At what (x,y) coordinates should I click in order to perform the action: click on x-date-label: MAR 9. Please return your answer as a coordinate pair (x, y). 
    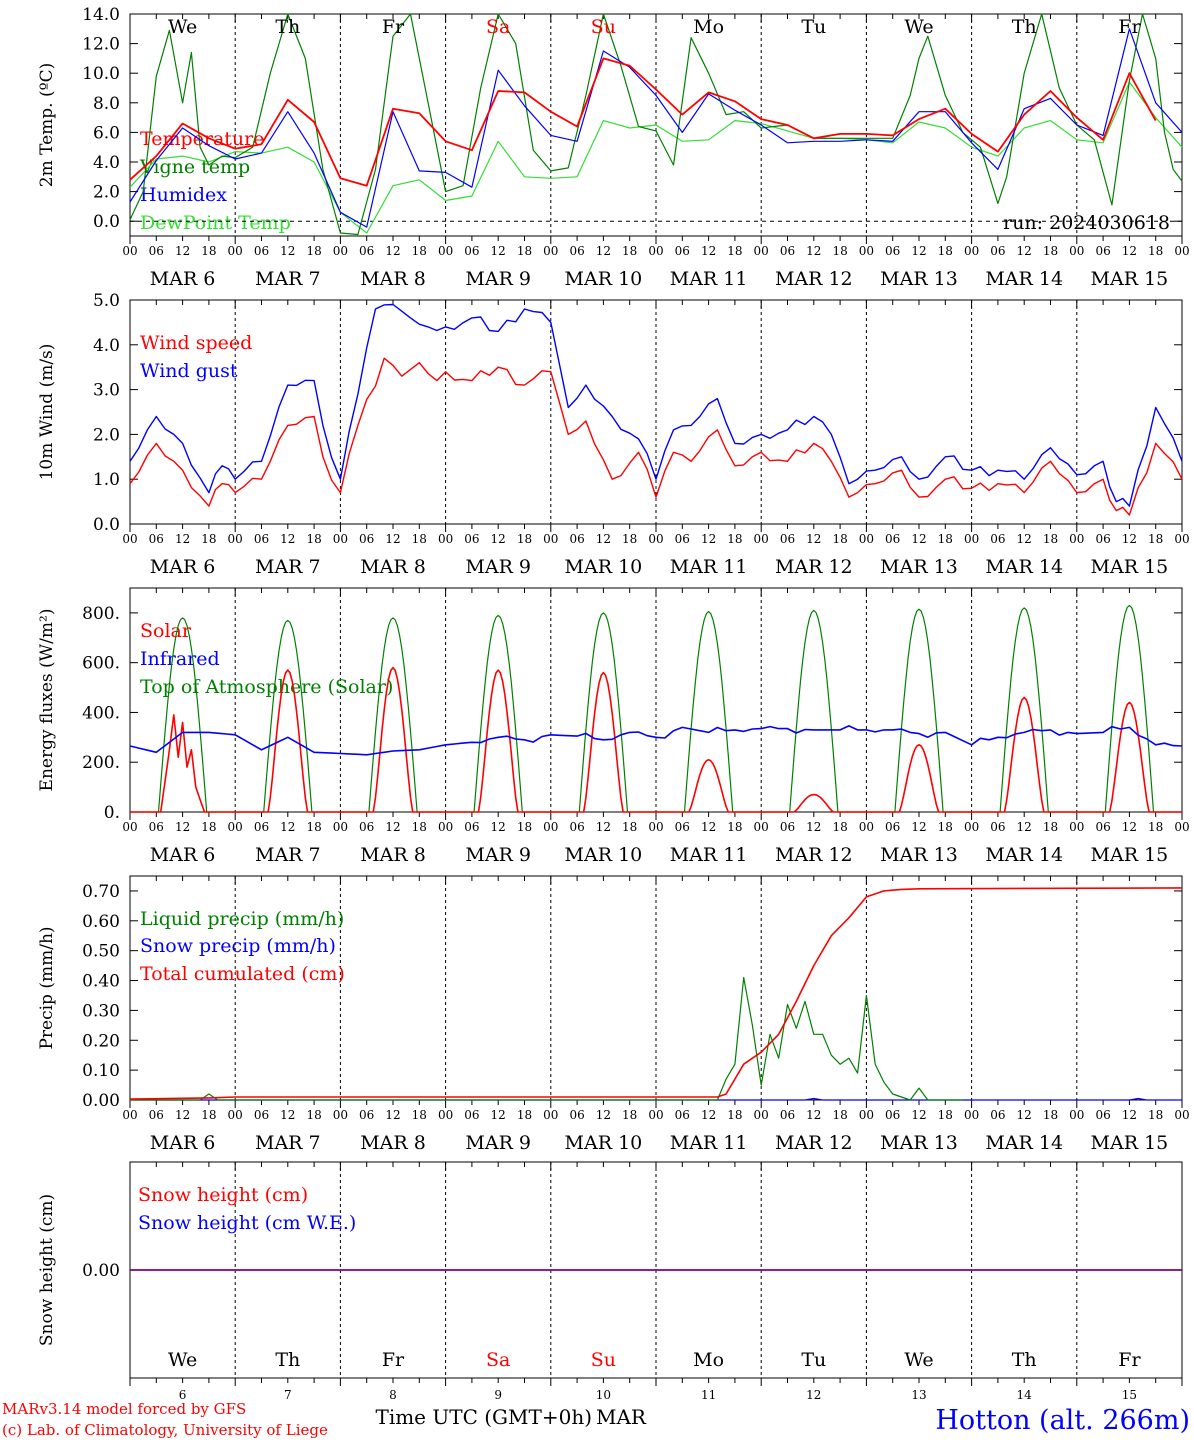
    Looking at the image, I should click on (498, 855).